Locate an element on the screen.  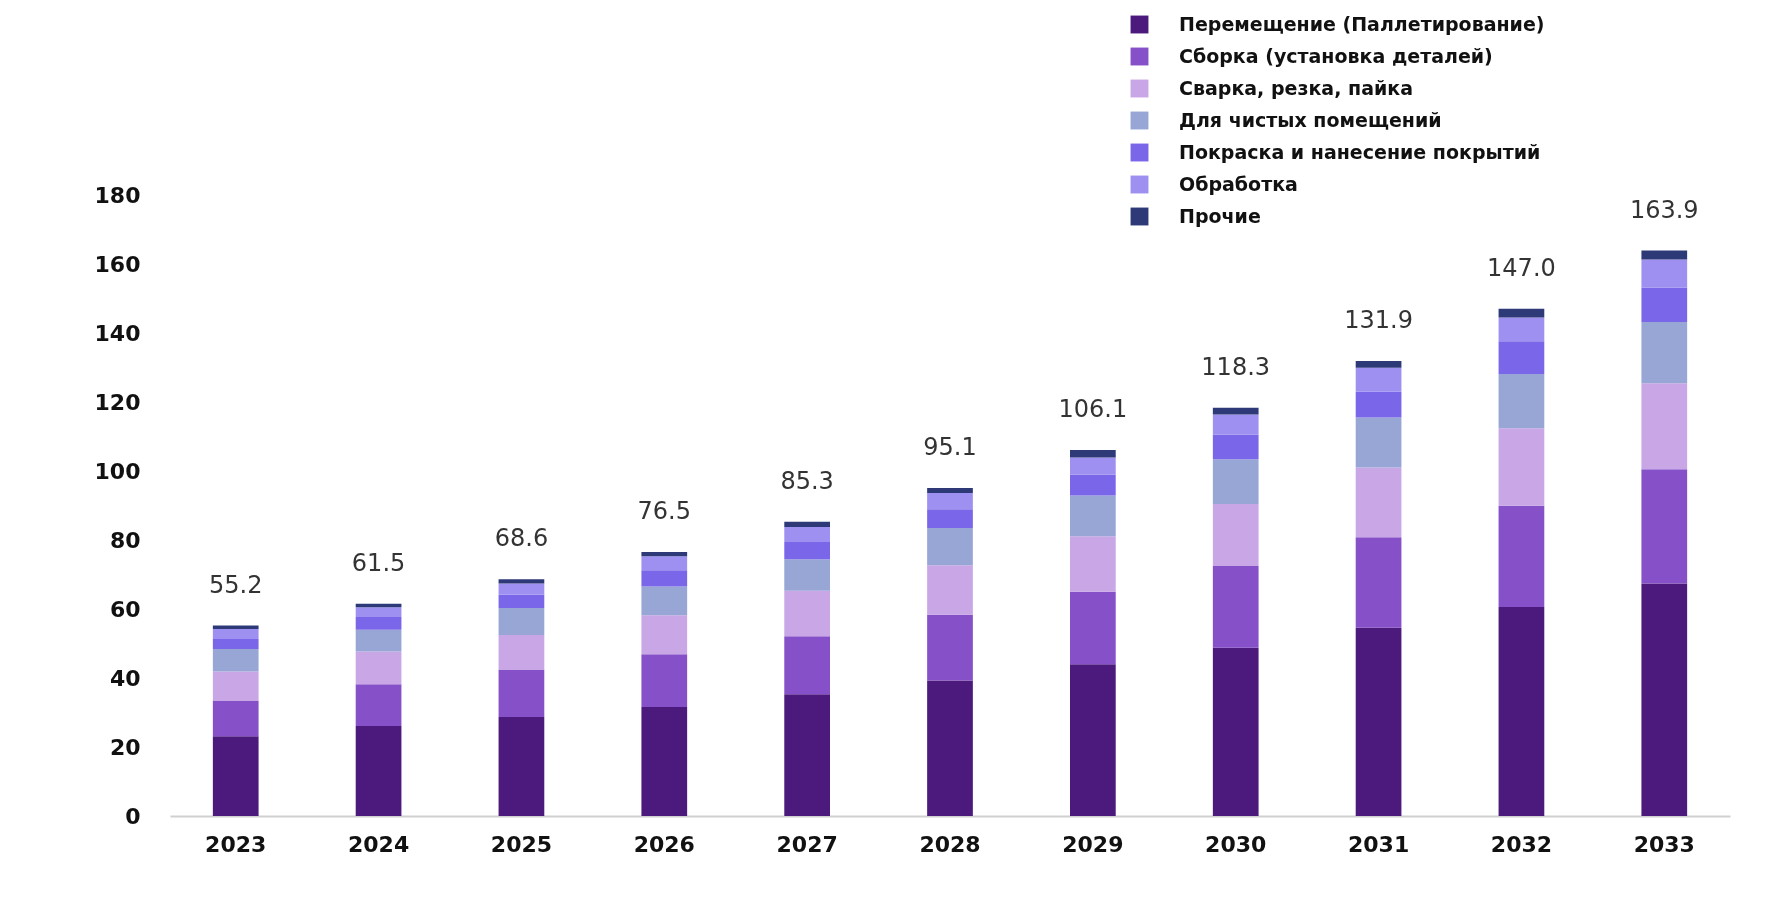
x-tick-label: 2024 is located at coordinates (378, 844).